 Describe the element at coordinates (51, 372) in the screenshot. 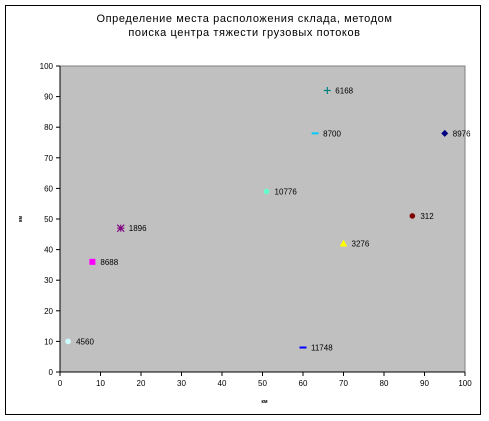

I see `y-tick-label: 0` at that location.